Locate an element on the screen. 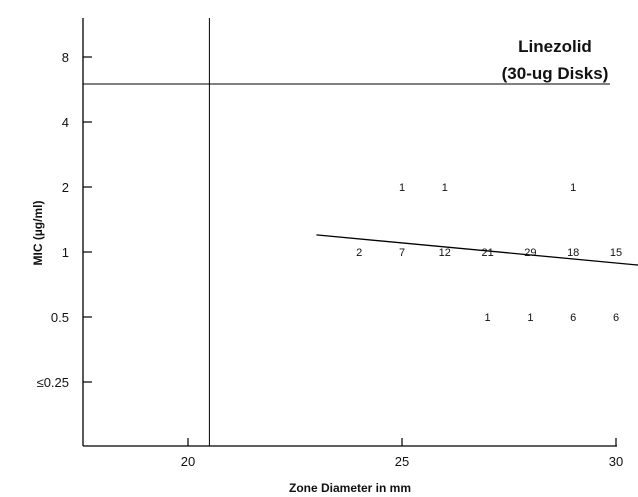 The height and width of the screenshot is (497, 638). count-label: 7 is located at coordinates (402, 253).